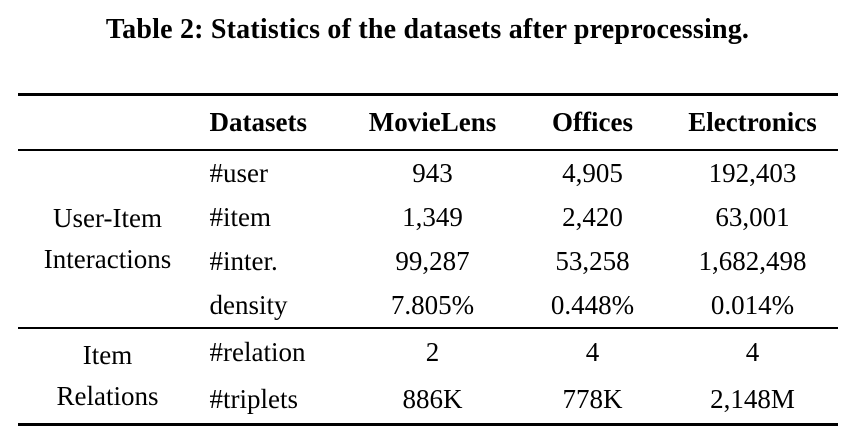 Image resolution: width=855 pixels, height=441 pixels. I want to click on value-electronics: 1,682,498, so click(752, 260).